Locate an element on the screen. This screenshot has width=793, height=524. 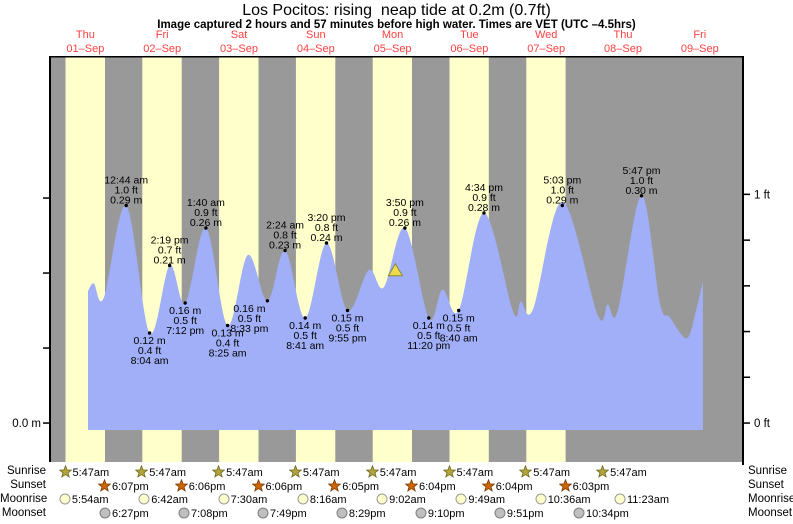
day-label-weekday: Sat is located at coordinates (239, 35).